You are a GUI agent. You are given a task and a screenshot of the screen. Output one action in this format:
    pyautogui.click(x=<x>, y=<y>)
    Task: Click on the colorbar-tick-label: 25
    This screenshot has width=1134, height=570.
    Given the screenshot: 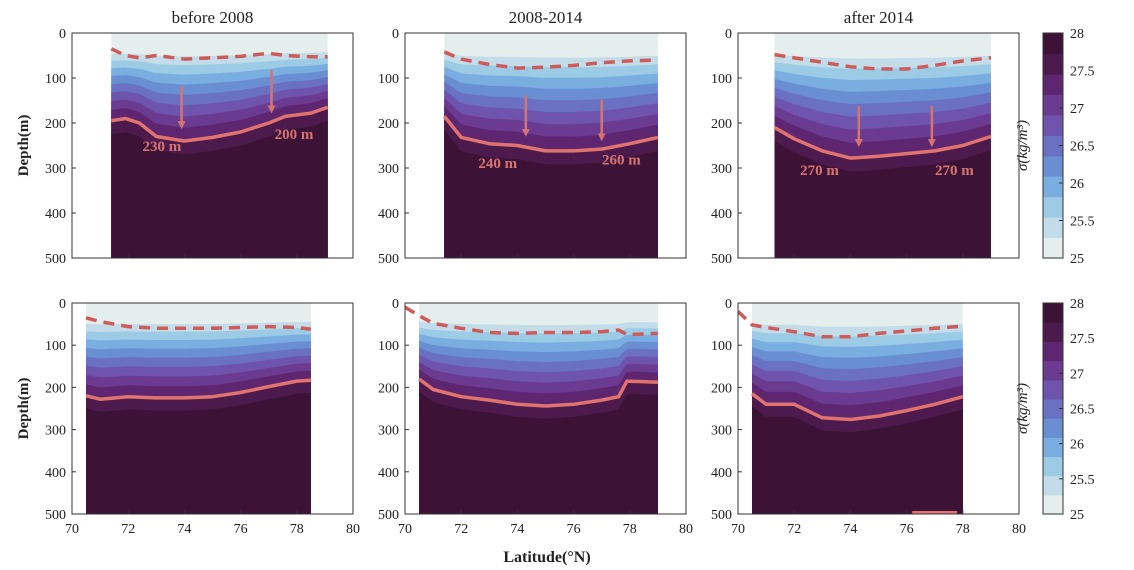 What is the action you would take?
    pyautogui.click(x=1077, y=515)
    